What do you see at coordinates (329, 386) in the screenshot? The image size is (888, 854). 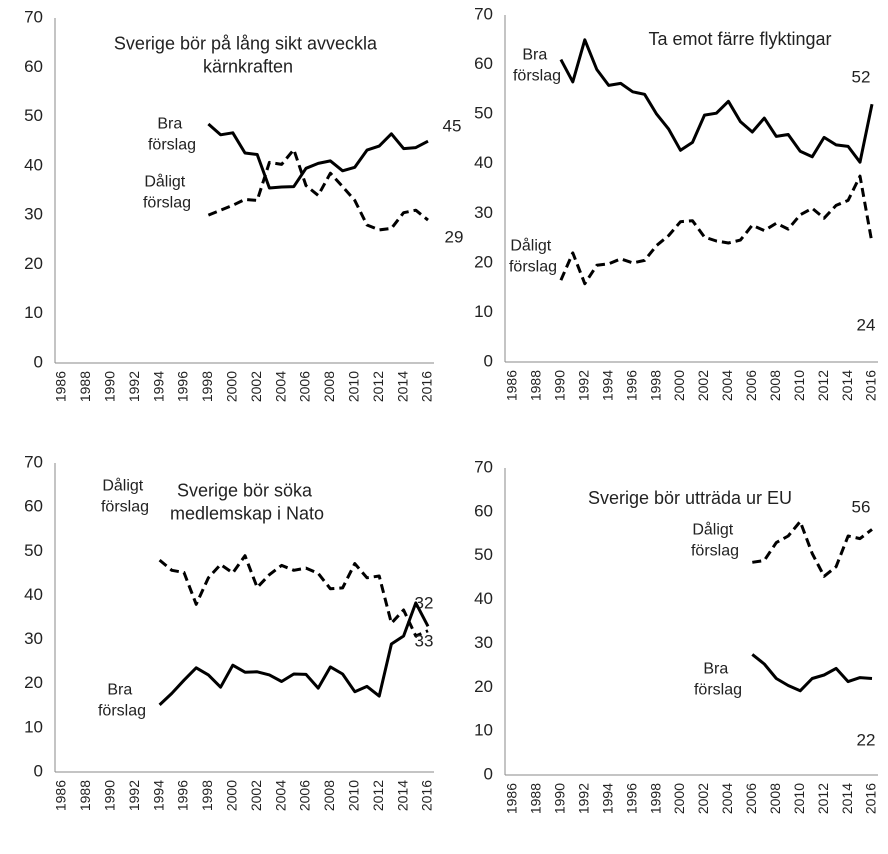 I see `x-tick-label: 2008` at bounding box center [329, 386].